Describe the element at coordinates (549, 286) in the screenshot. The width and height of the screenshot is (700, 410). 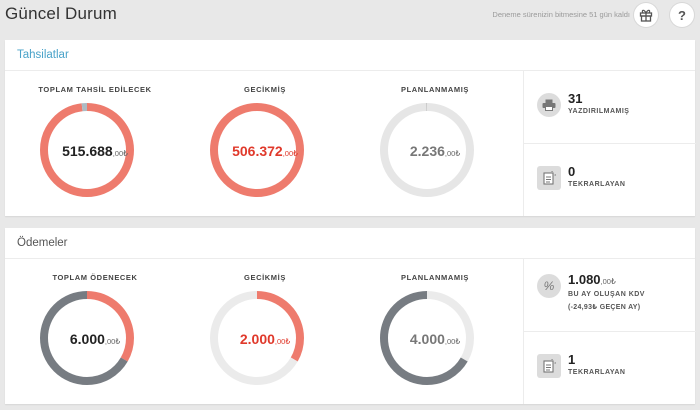
I see `percent-icon: %` at that location.